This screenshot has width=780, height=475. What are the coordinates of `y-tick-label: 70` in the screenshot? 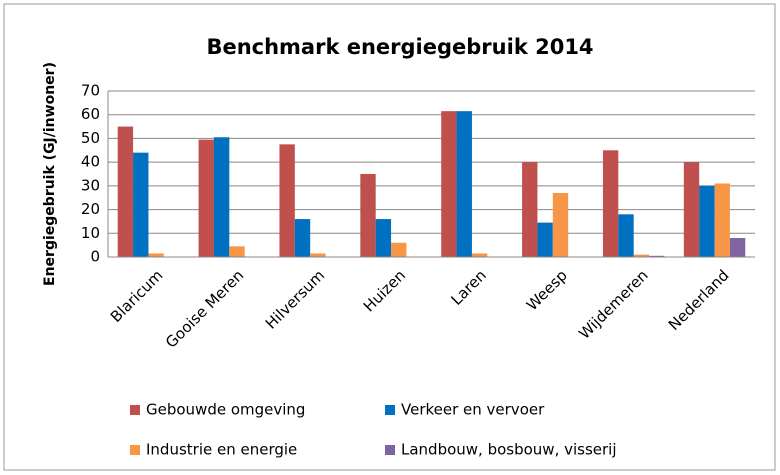 It's located at (90, 91).